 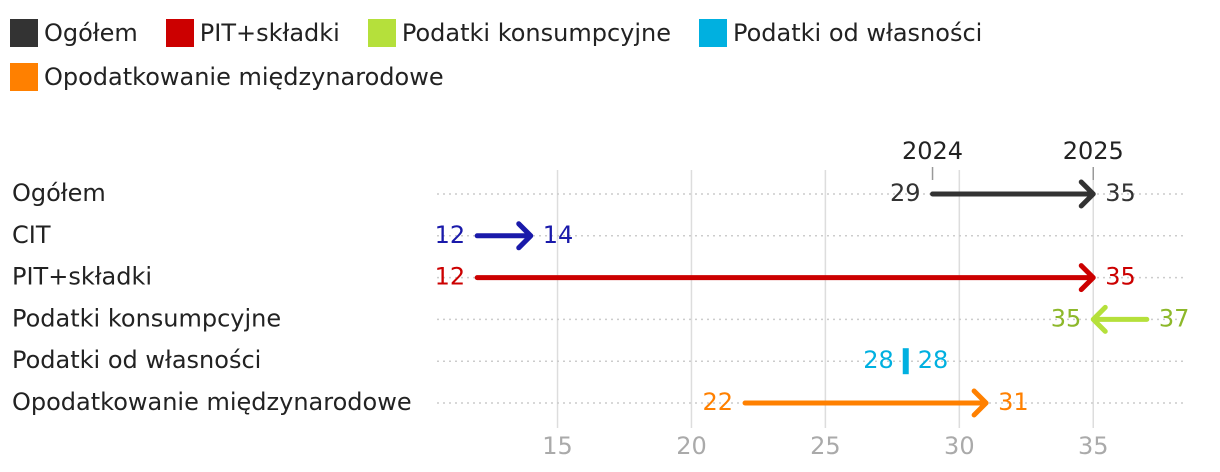 What do you see at coordinates (878, 360) in the screenshot?
I see `start-label: 28` at bounding box center [878, 360].